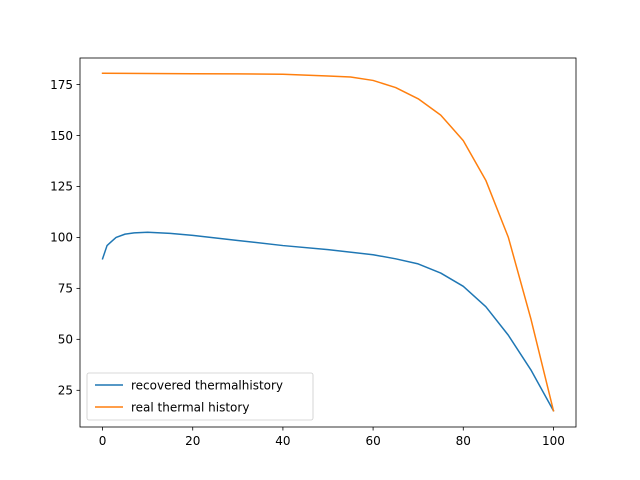 The image size is (640, 480). What do you see at coordinates (61, 85) in the screenshot?
I see `y-tick-label: 175` at bounding box center [61, 85].